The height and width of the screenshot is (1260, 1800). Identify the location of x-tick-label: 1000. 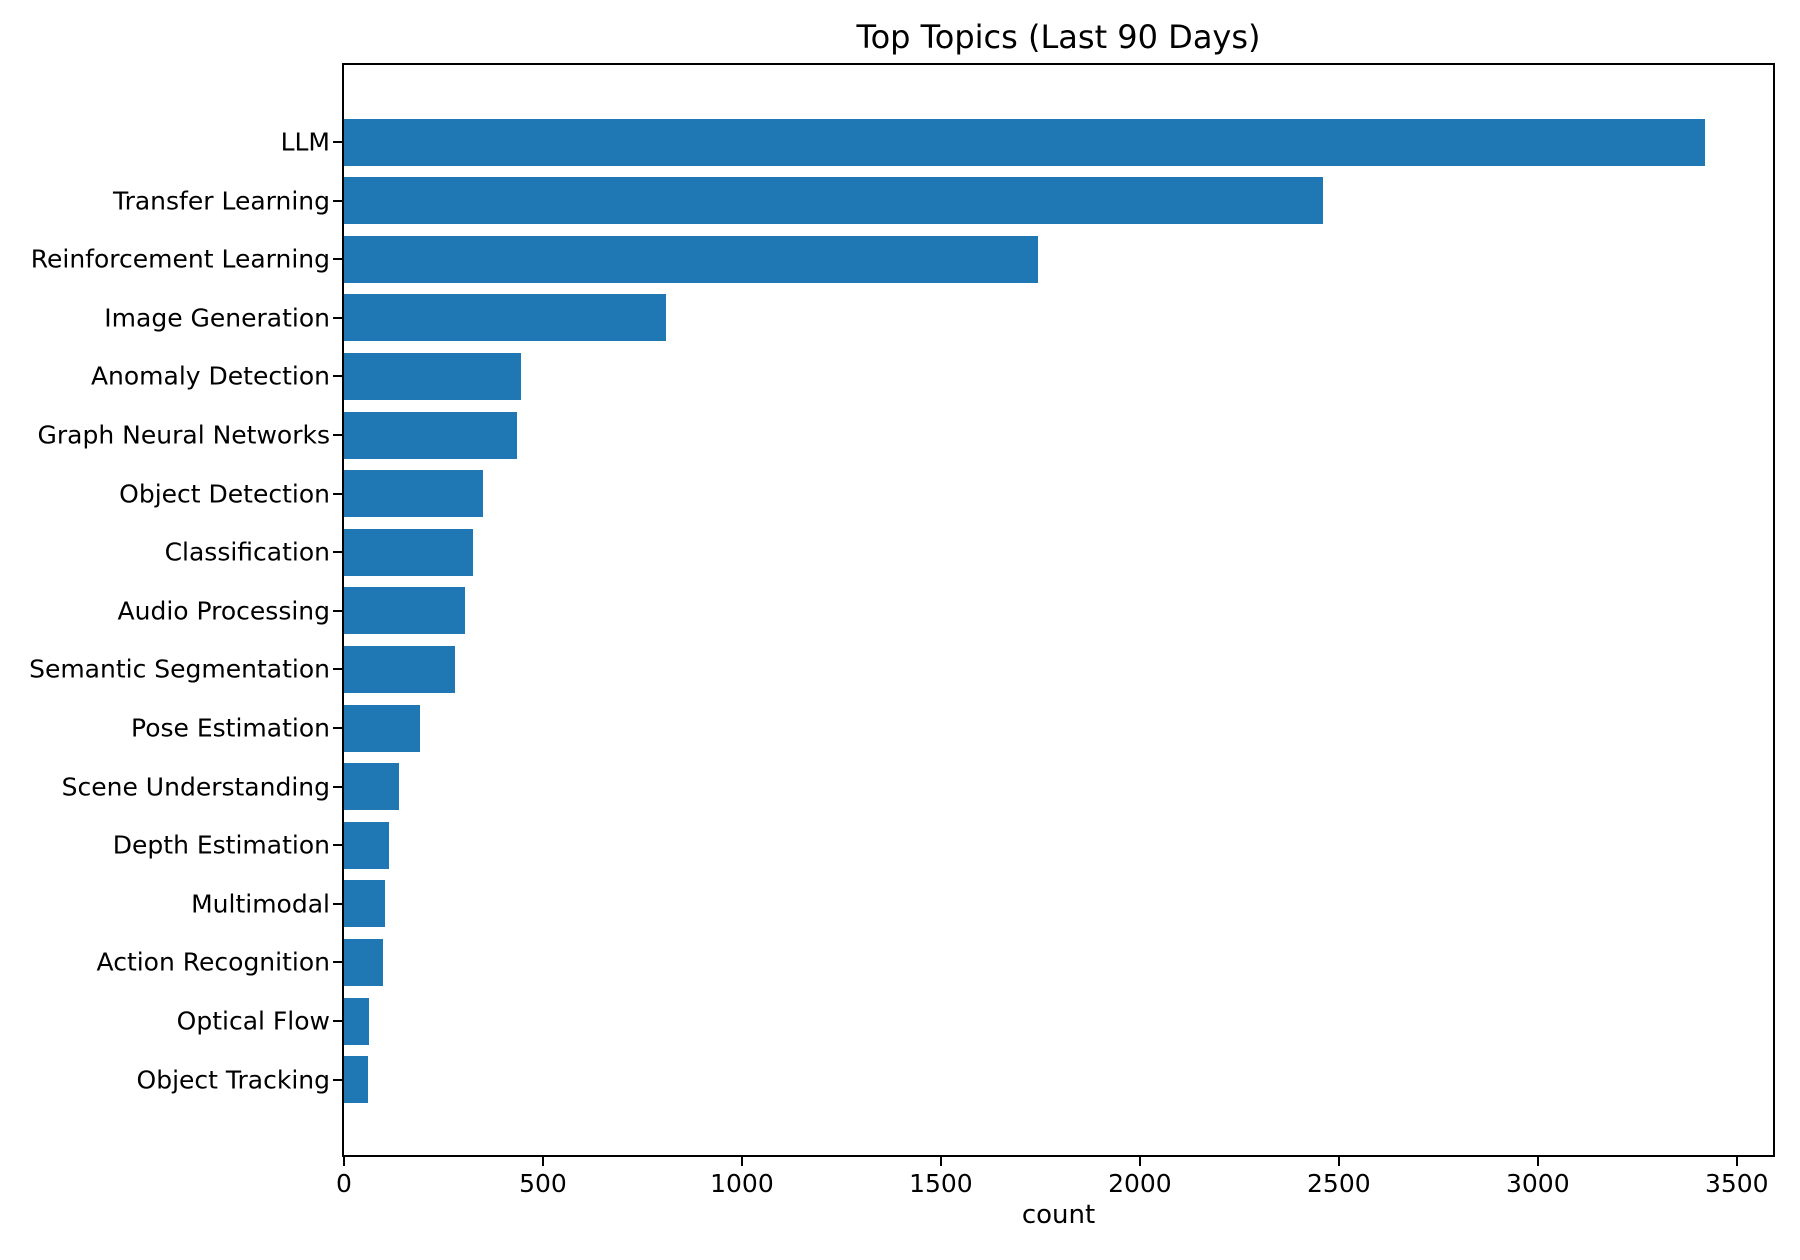
(742, 1183).